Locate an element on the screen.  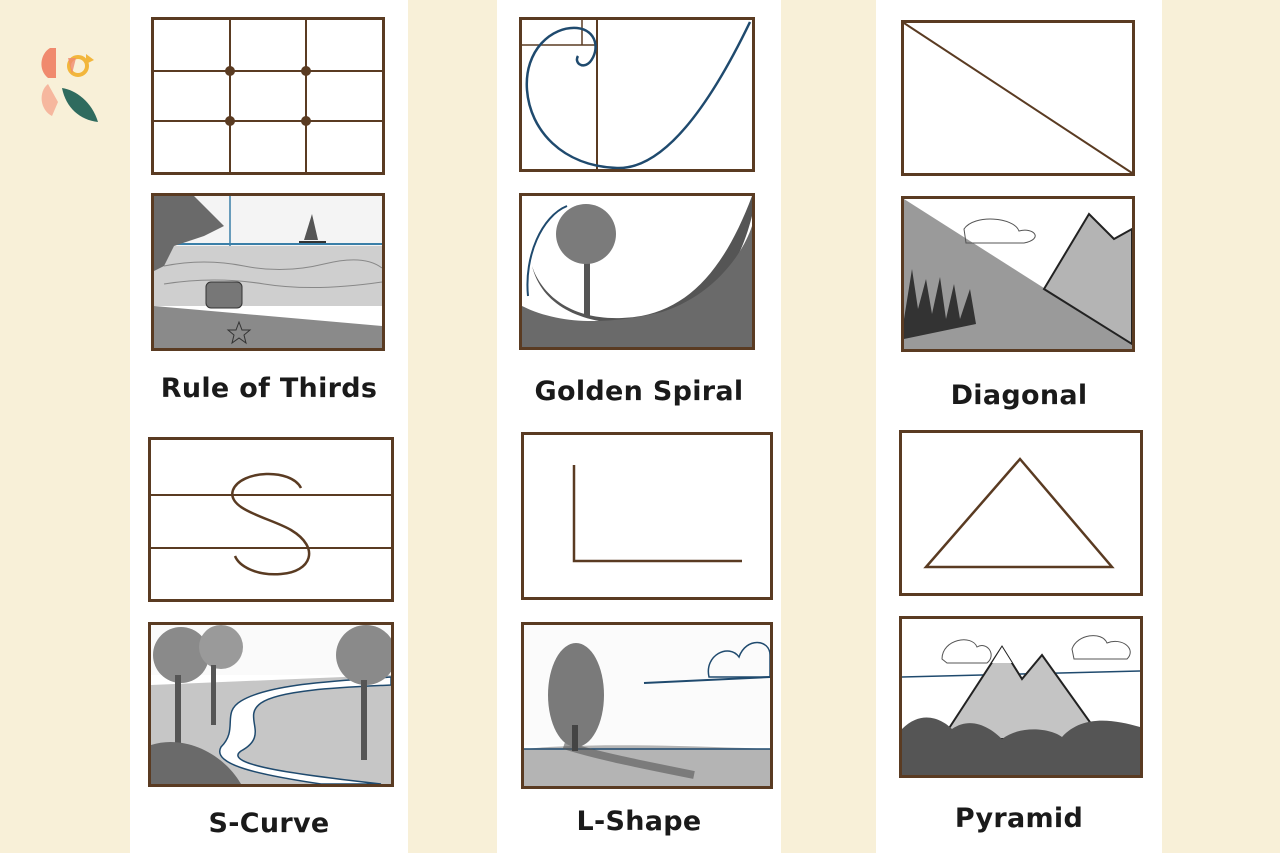
diagonal-sketch is located at coordinates (1018, 274).